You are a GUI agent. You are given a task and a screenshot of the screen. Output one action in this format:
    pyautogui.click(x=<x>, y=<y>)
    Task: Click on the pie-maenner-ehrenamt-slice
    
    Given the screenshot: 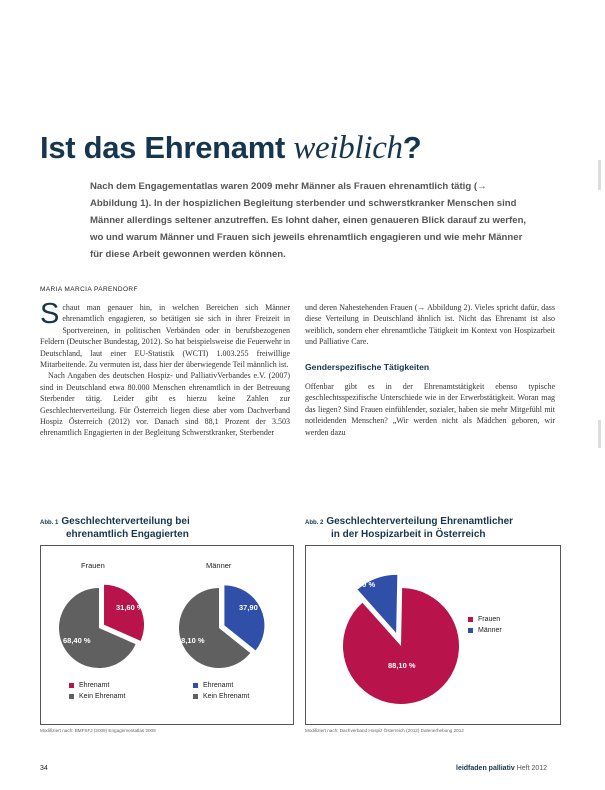 What is the action you would take?
    pyautogui.click(x=244, y=618)
    